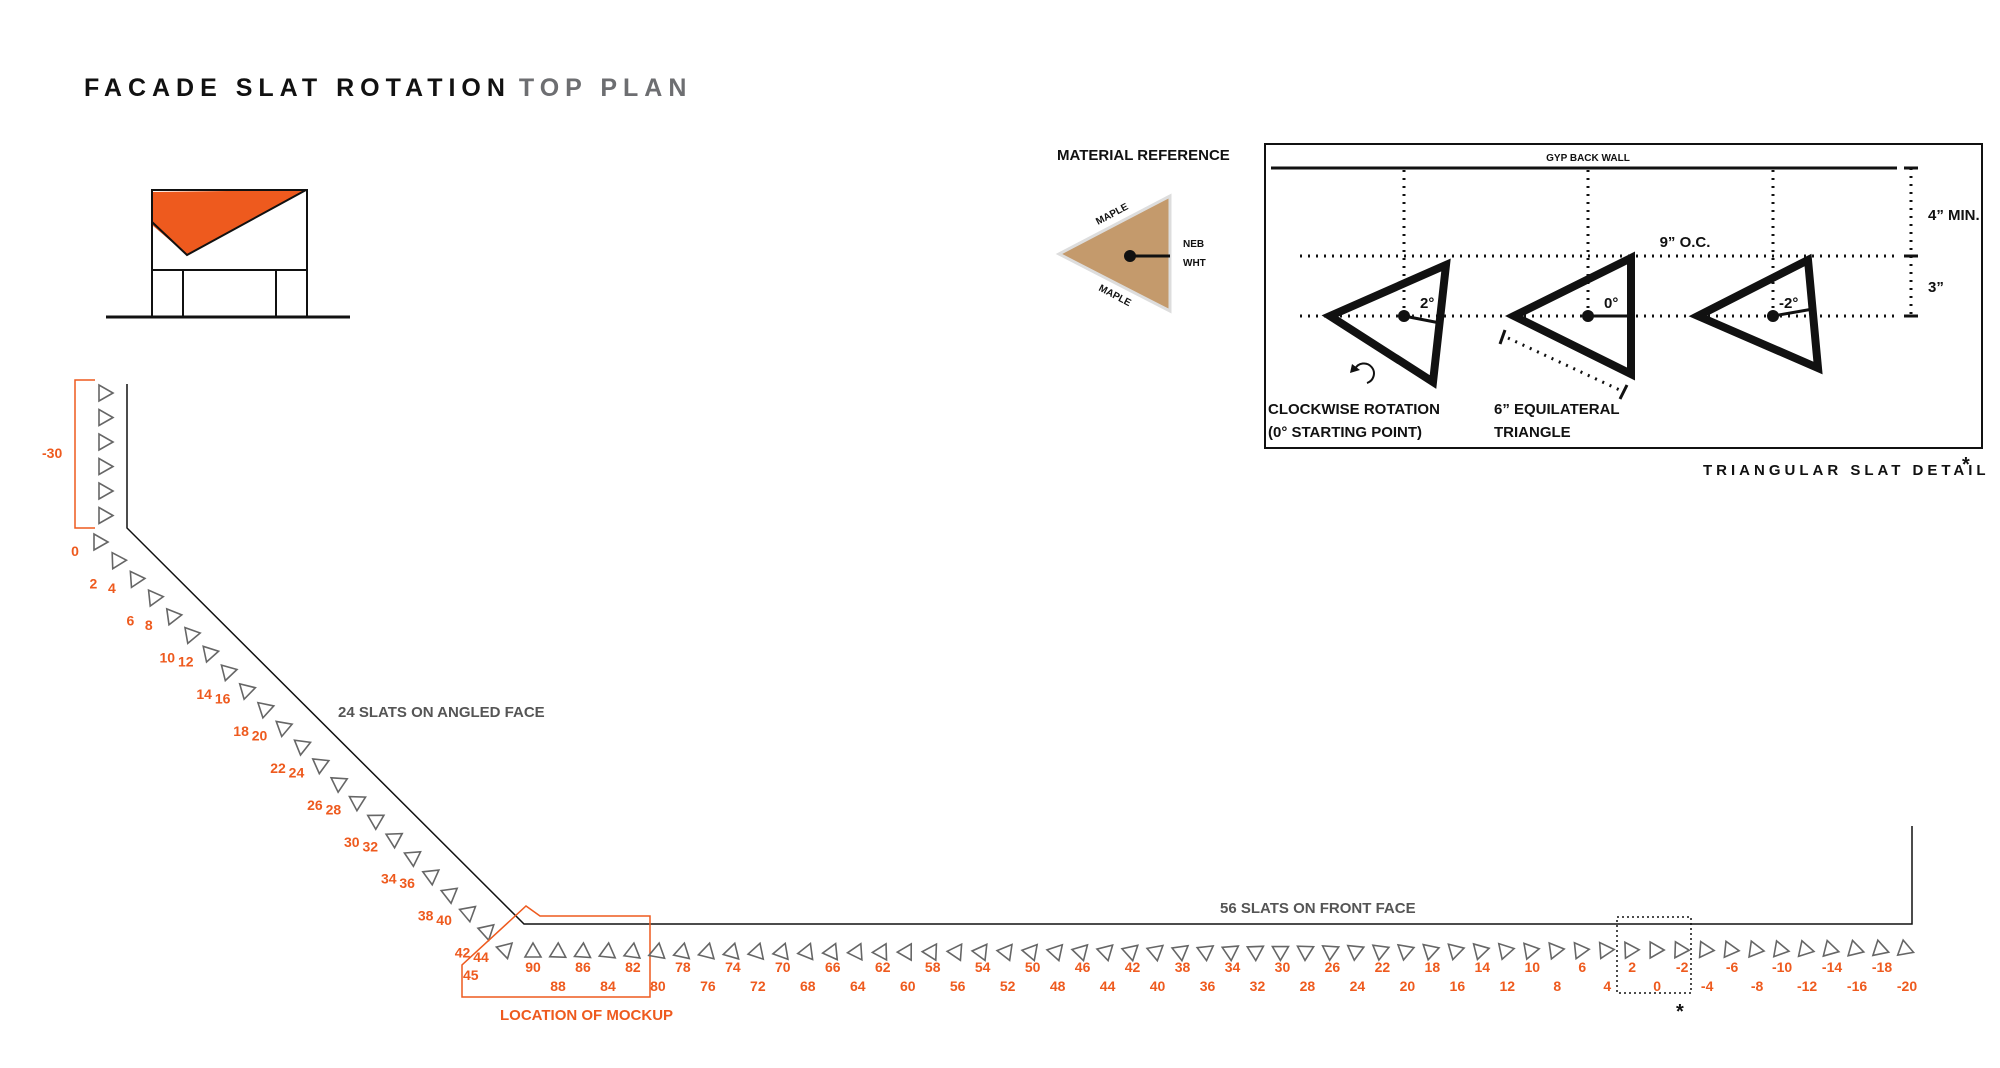  What do you see at coordinates (633, 967) in the screenshot?
I see `front-slat-label: 82` at bounding box center [633, 967].